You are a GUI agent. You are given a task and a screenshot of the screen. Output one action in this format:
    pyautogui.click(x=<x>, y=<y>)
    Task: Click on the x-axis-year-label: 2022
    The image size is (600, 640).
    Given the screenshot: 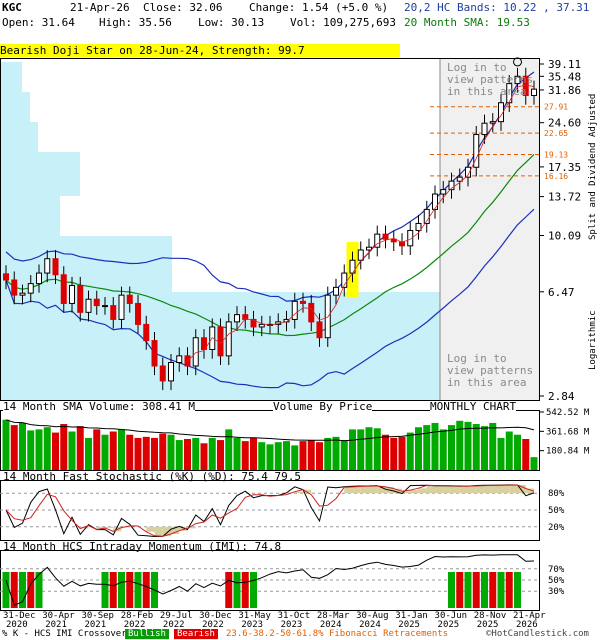 What is the action you would take?
    pyautogui.click(x=213, y=625)
    